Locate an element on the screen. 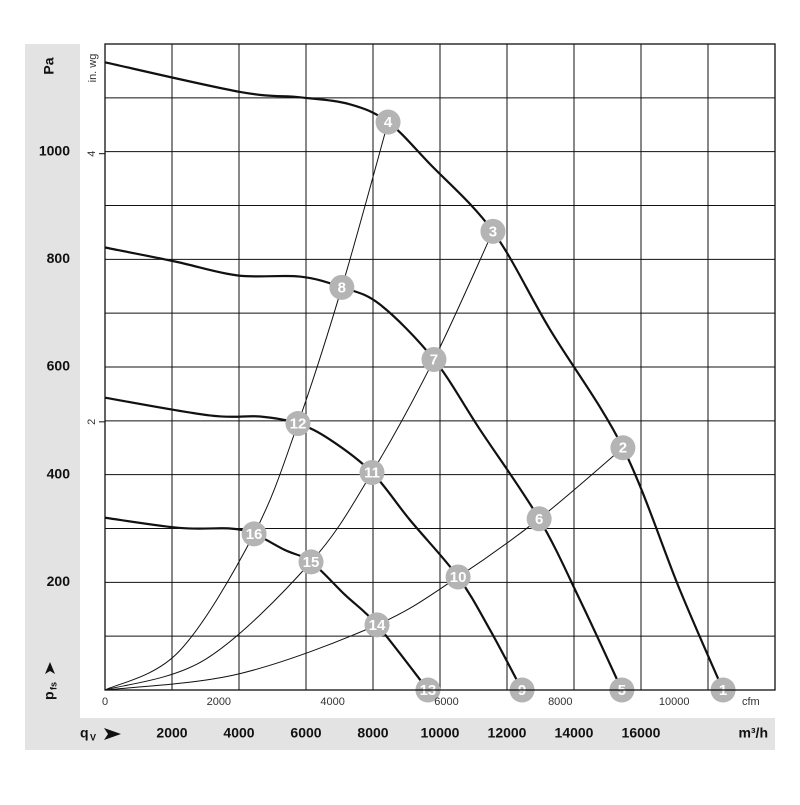 This screenshot has width=800, height=805. operating-point-label: 10 is located at coordinates (458, 577).